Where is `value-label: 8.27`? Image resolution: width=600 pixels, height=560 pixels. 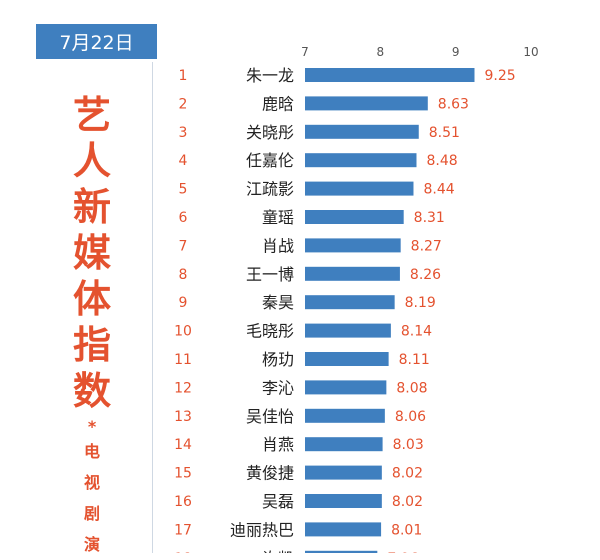
value-label: 8.27 is located at coordinates (426, 246).